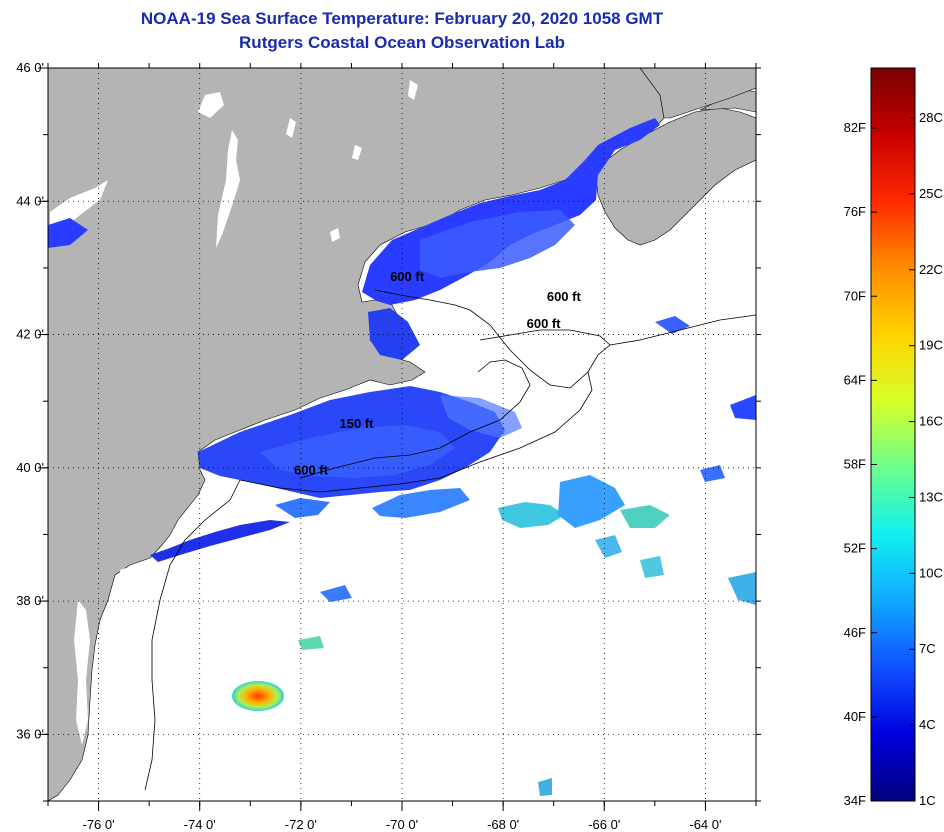 The height and width of the screenshot is (832, 944). I want to click on lat-tick-labels: 46 0' 44 0' 42 0' 40 0' 38 0' 36 0', so click(30, 400).